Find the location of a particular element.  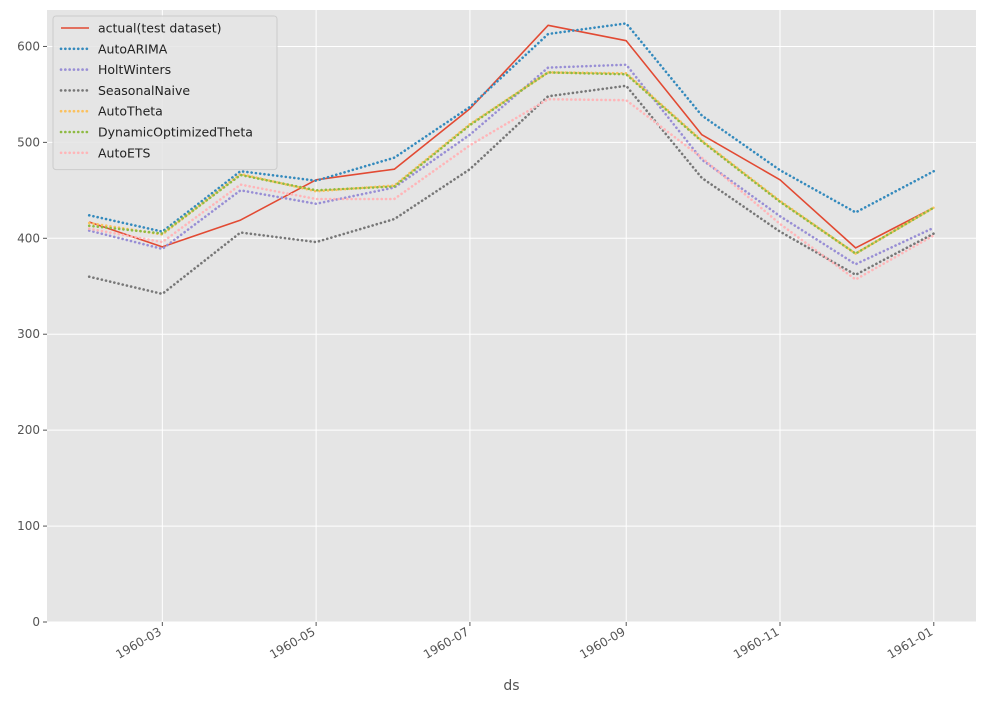

legend-label: AutoARIMA is located at coordinates (133, 48).